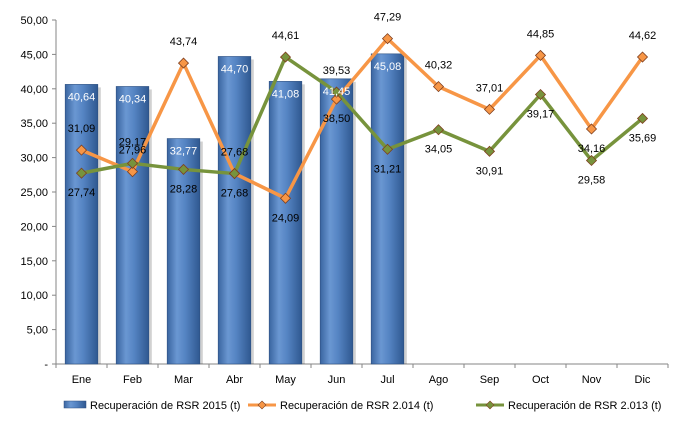  I want to click on x-tick-label: Mar, so click(183, 380).